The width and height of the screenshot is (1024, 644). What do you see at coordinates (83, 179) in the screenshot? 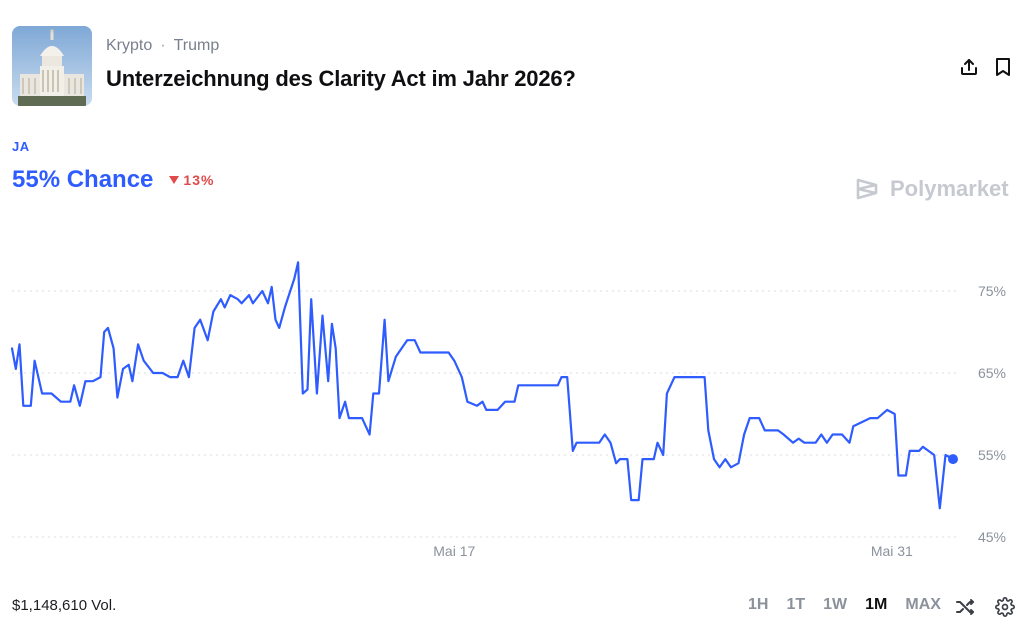
I see `chance-value: 55% Chance` at bounding box center [83, 179].